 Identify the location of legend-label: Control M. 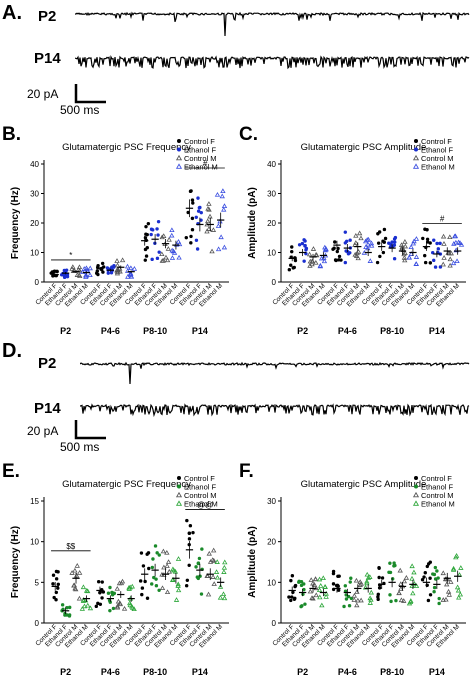
(200, 158).